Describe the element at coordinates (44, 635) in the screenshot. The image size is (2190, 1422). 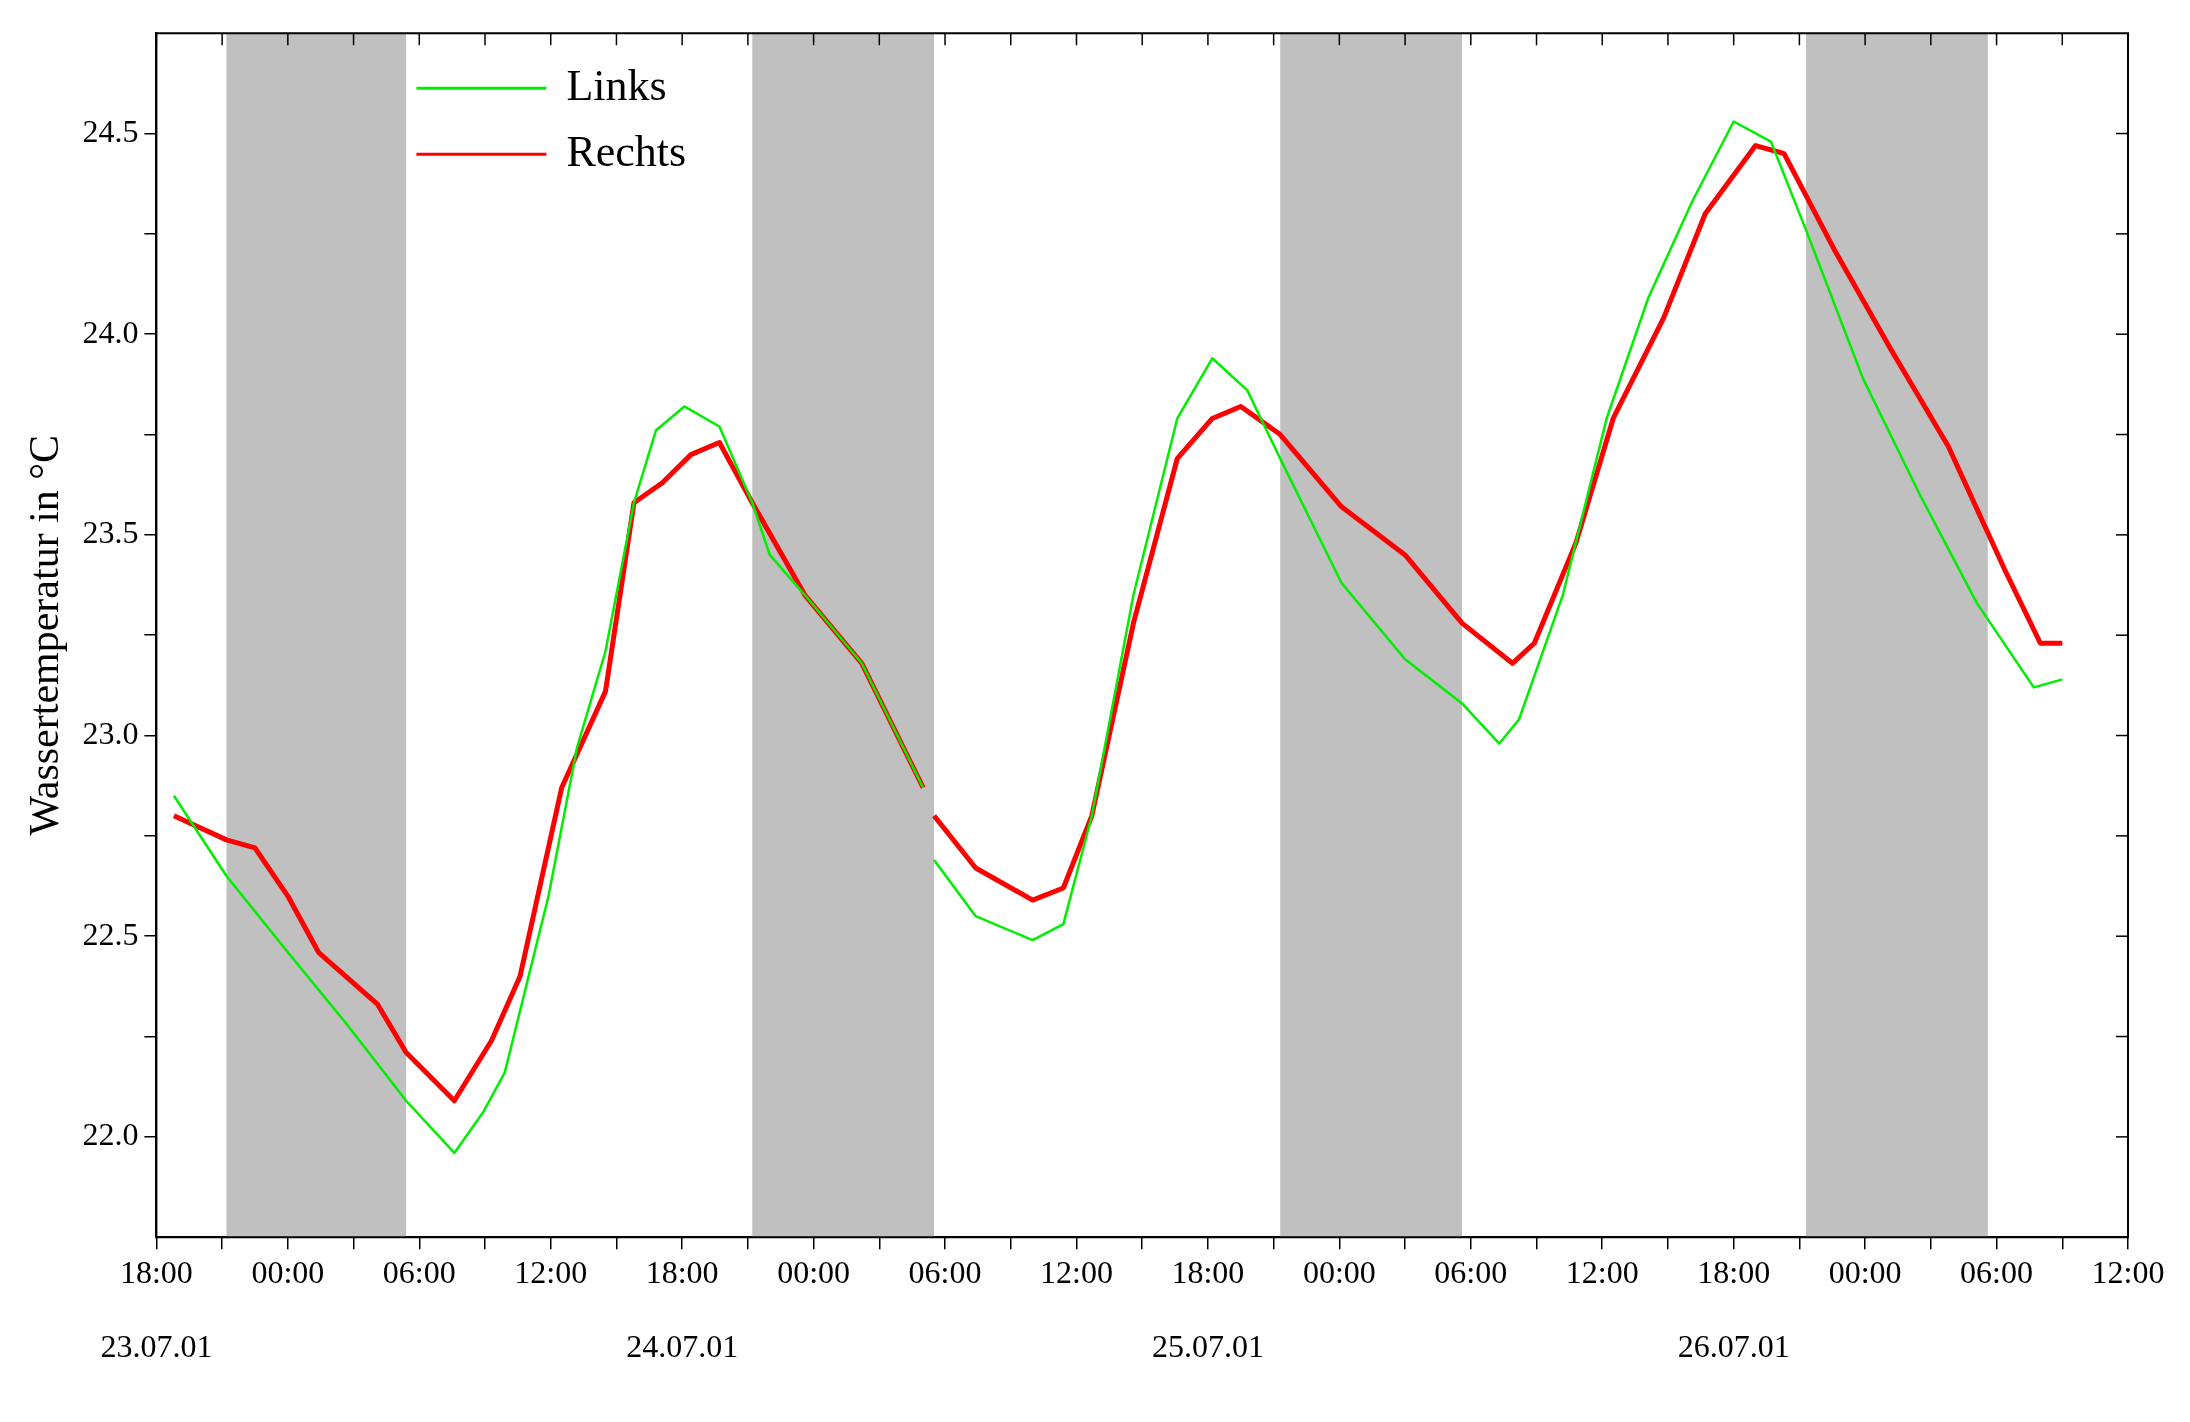
I see `y-axis-title: Wassertemperatur in °C` at that location.